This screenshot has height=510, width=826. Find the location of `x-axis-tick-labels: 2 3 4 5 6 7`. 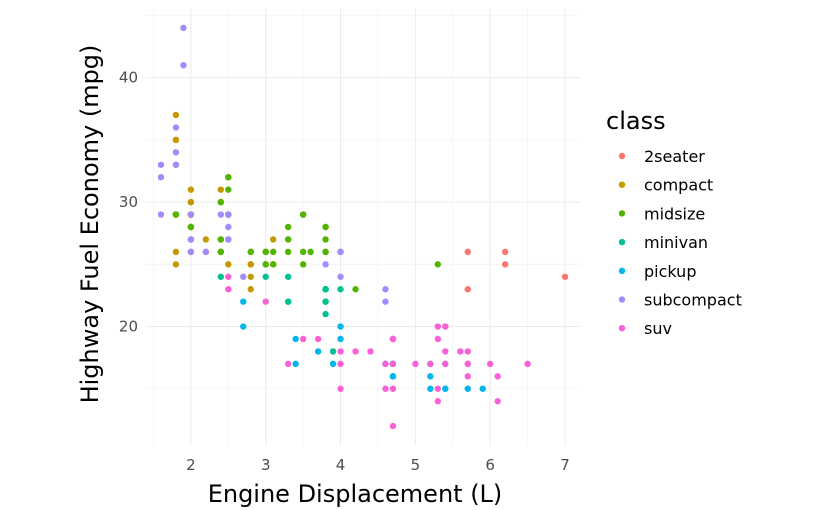

x-axis-tick-labels: 2 3 4 5 6 7 is located at coordinates (378, 465).